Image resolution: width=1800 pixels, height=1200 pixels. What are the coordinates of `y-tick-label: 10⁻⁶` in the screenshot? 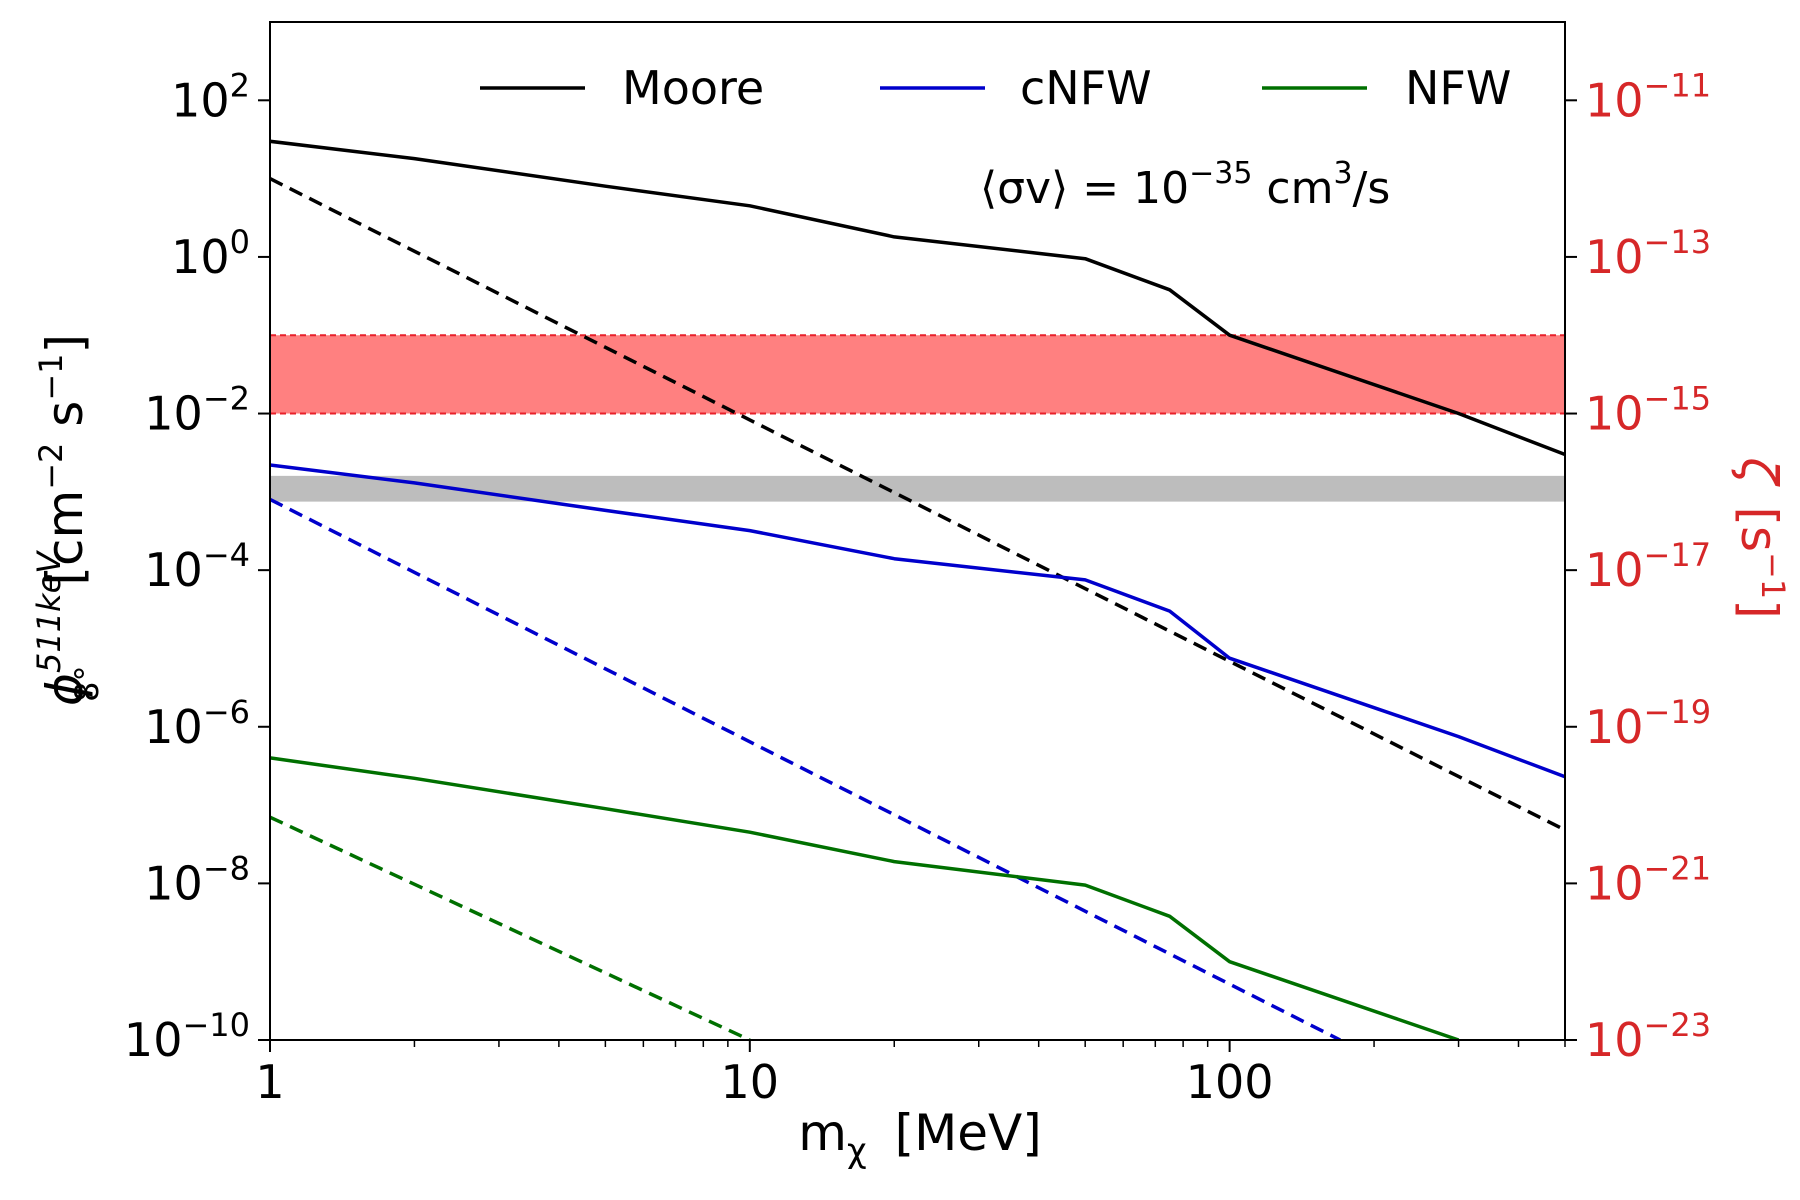 It's located at (197, 723).